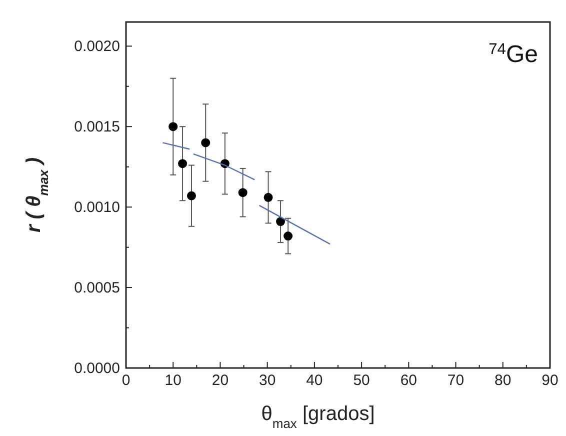 The width and height of the screenshot is (566, 436). I want to click on x-tick-label: 40, so click(314, 380).